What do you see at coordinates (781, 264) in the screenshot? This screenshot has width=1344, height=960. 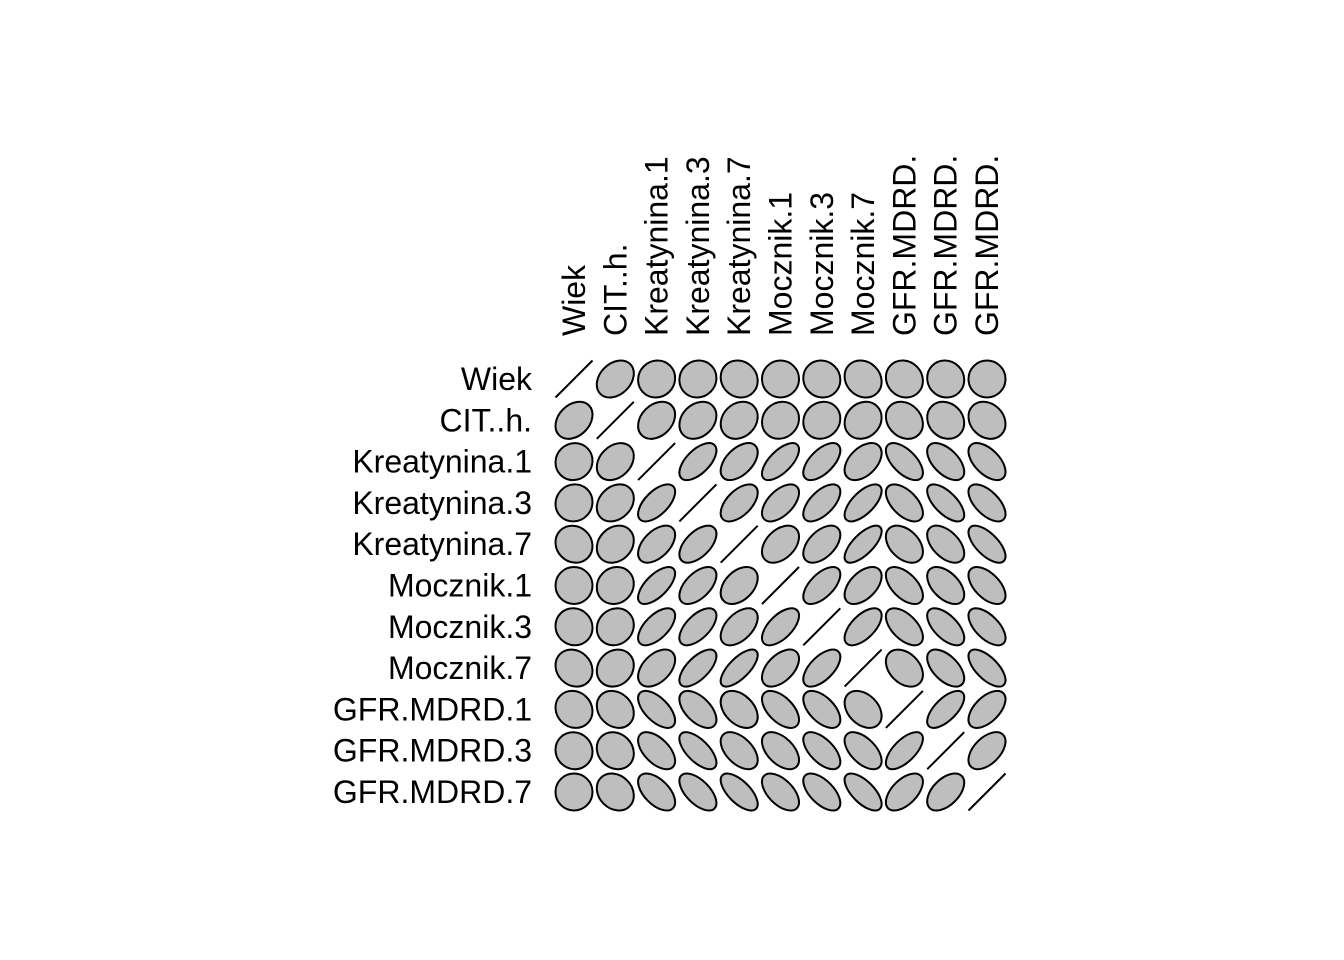 I see `column-label: Mocznik.1` at bounding box center [781, 264].